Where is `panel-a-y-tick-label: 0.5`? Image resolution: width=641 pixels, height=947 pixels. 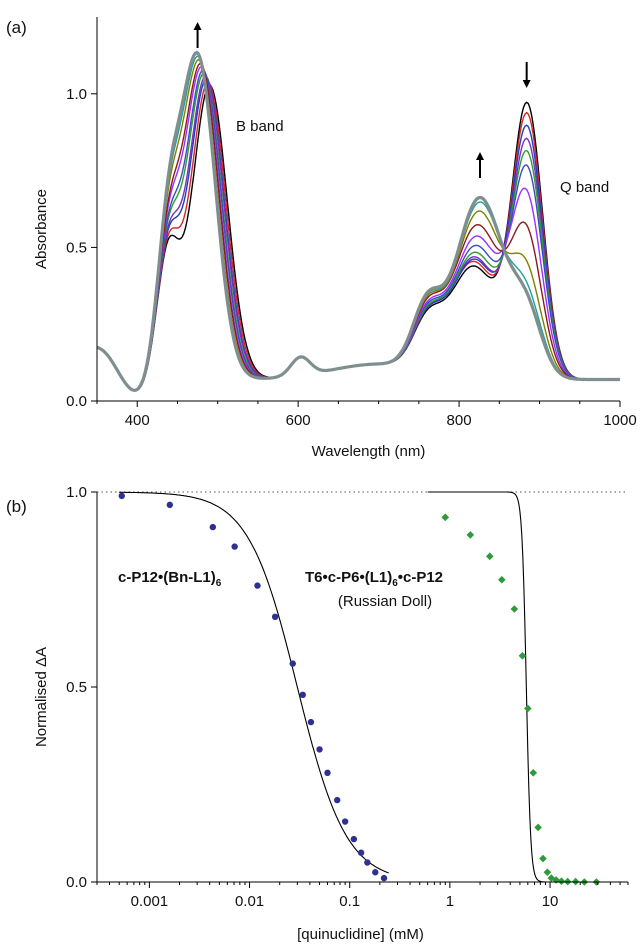 panel-a-y-tick-label: 0.5 is located at coordinates (76, 247).